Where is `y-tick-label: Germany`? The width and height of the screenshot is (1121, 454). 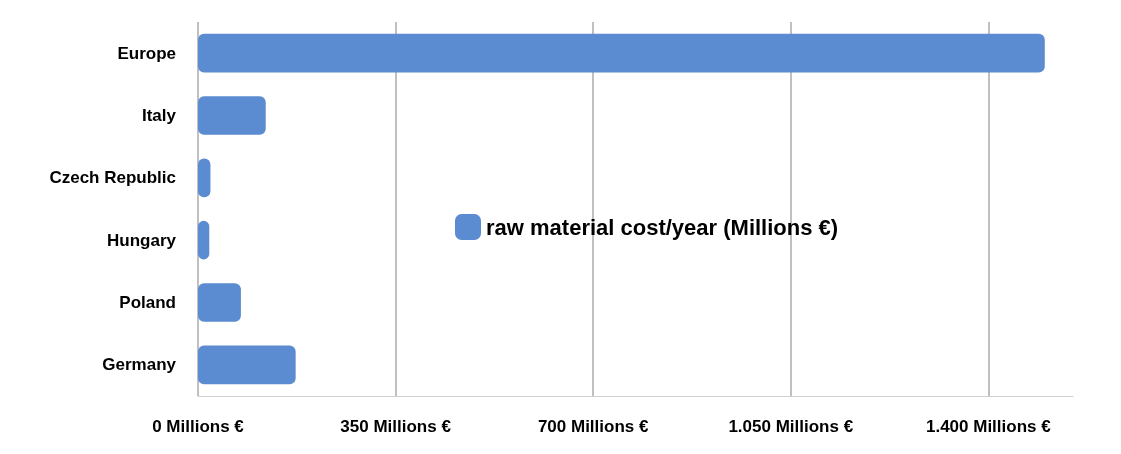
y-tick-label: Germany is located at coordinates (139, 365).